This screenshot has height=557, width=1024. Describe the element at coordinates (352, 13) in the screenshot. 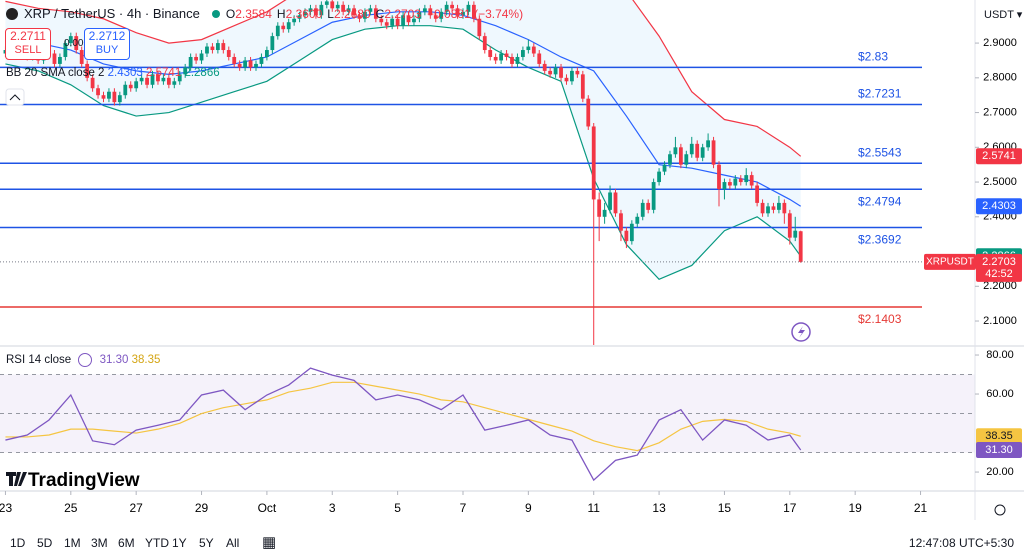

I see `ohlc-value: 2.2680` at that location.